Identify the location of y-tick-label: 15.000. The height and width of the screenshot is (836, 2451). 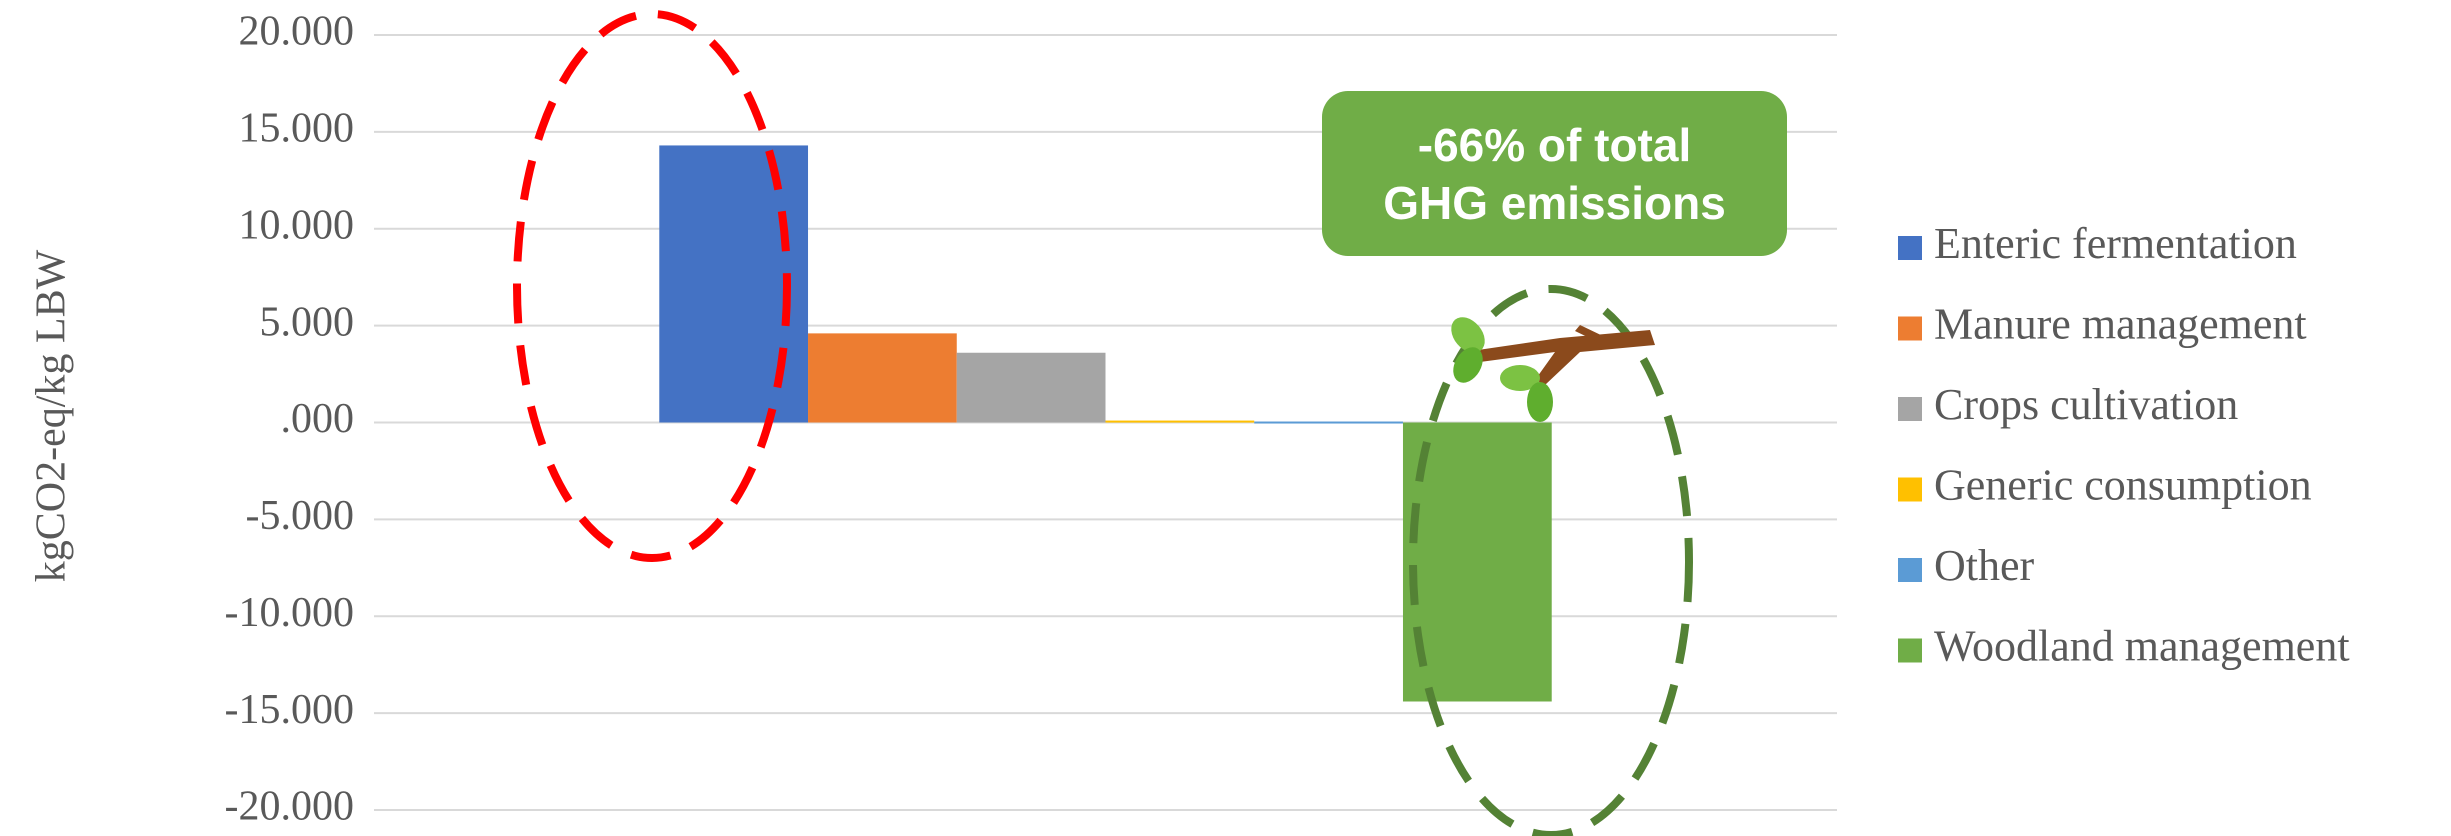
(297, 129).